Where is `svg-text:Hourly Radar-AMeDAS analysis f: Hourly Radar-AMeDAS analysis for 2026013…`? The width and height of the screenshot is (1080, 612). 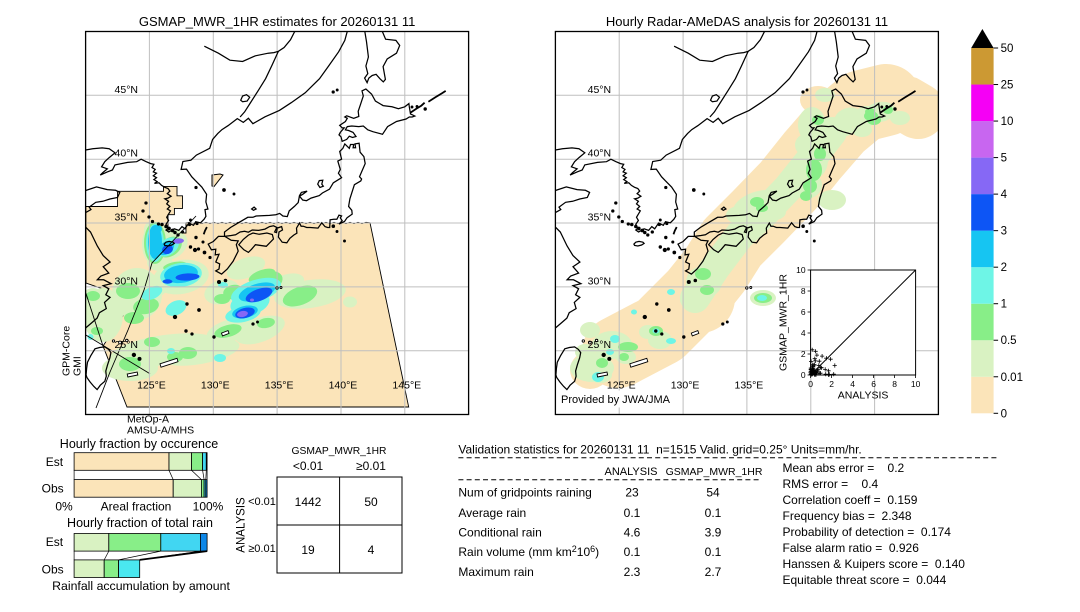 svg-text:Hourly Radar-AMeDAS analysis f: Hourly Radar-AMeDAS analysis for 2026013… is located at coordinates (747, 21).